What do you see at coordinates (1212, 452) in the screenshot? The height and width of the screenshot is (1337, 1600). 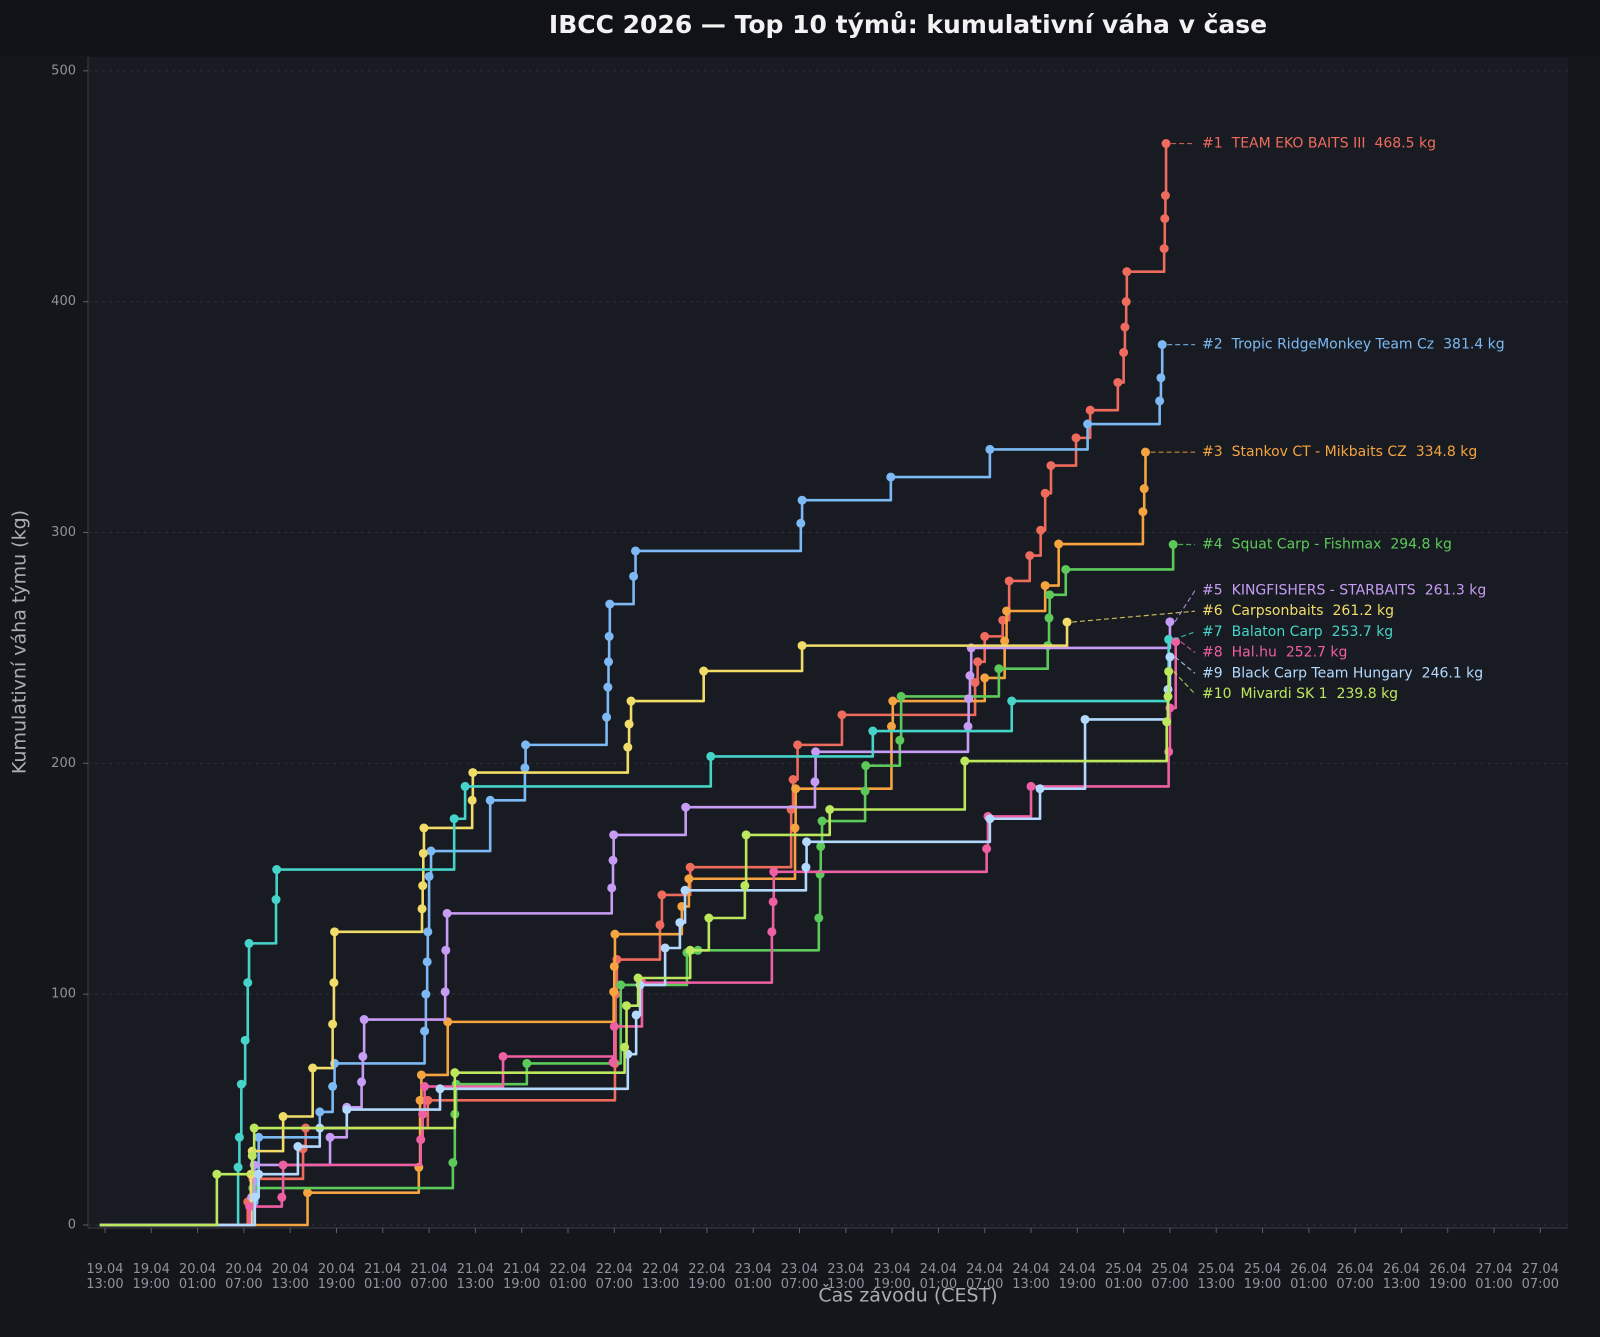 I see `end-label-rank: #3` at bounding box center [1212, 452].